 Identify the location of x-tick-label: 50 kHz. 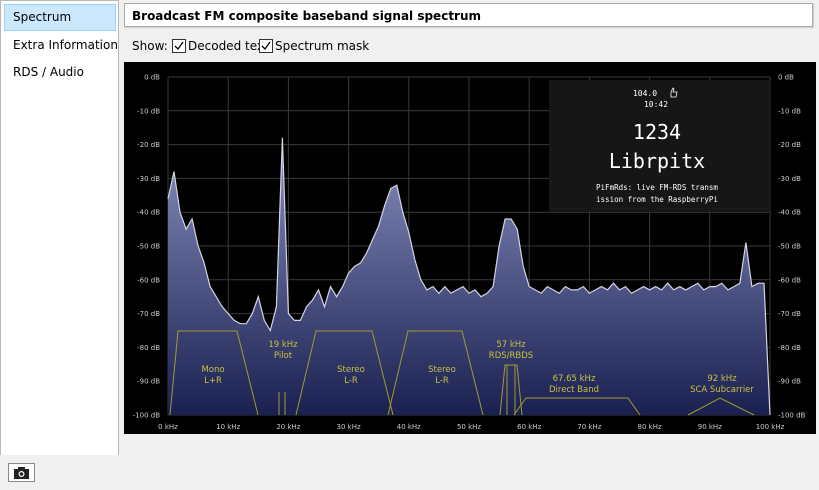
(469, 427).